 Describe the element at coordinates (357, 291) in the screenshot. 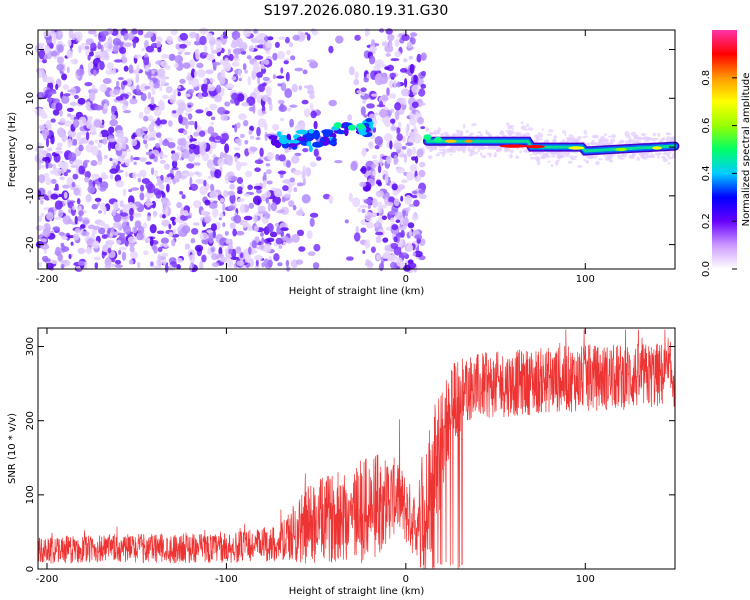

I see `spectrogram-x-label: Height of straight line (km)` at that location.